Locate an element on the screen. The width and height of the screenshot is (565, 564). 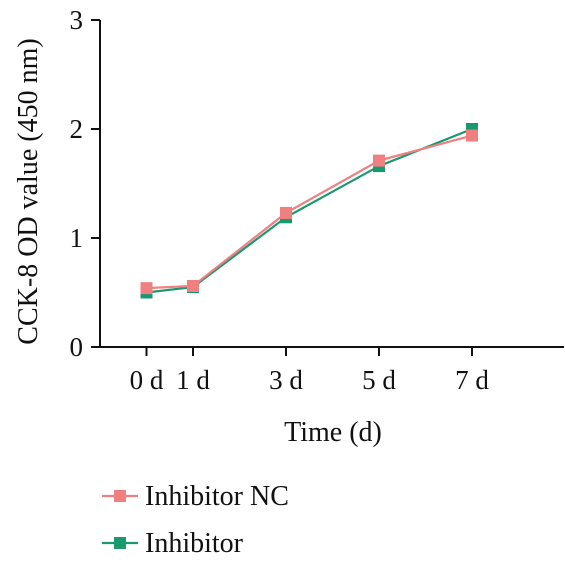
y-axis-title: CCK-8 OD value (450 nm) is located at coordinates (28, 191).